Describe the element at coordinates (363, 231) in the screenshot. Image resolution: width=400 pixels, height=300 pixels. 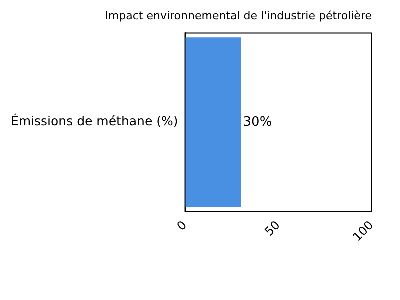
I see `x-tick-label: 100` at that location.